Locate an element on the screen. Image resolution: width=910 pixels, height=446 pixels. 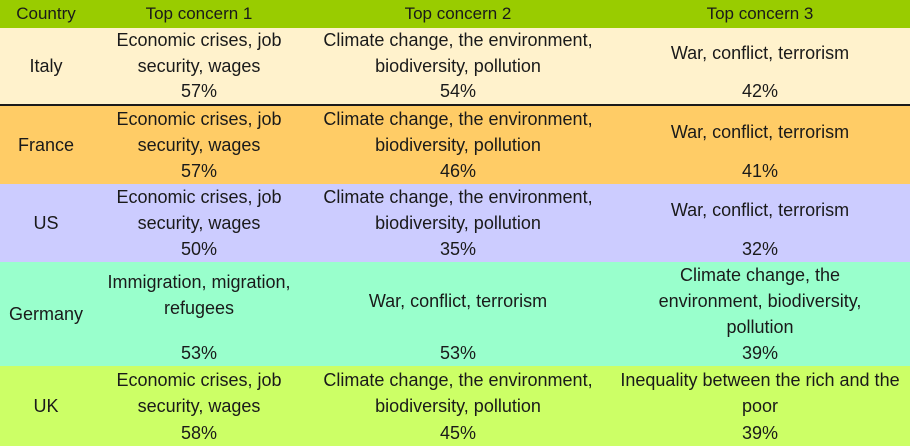
concern-percent: 46% is located at coordinates (458, 171).